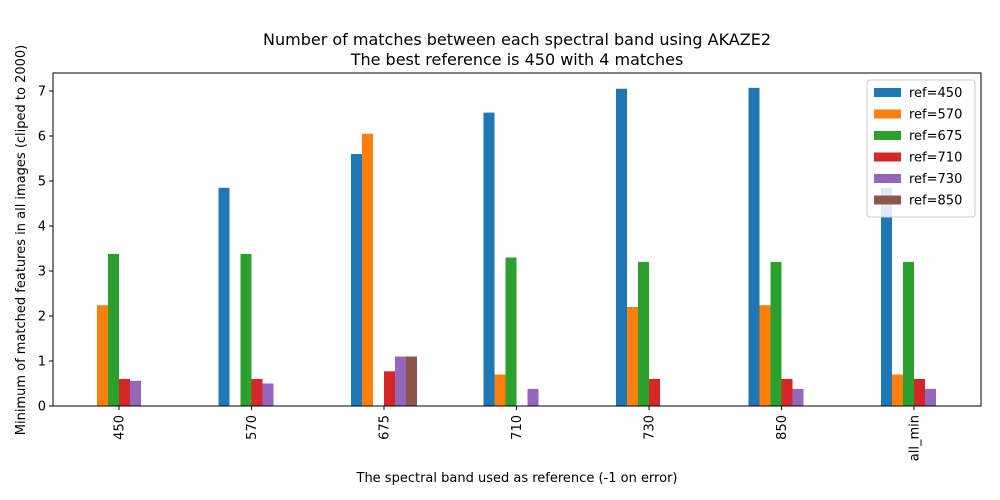 Image resolution: width=1000 pixels, height=500 pixels. Describe the element at coordinates (42, 317) in the screenshot. I see `y-tick-label: 2` at that location.